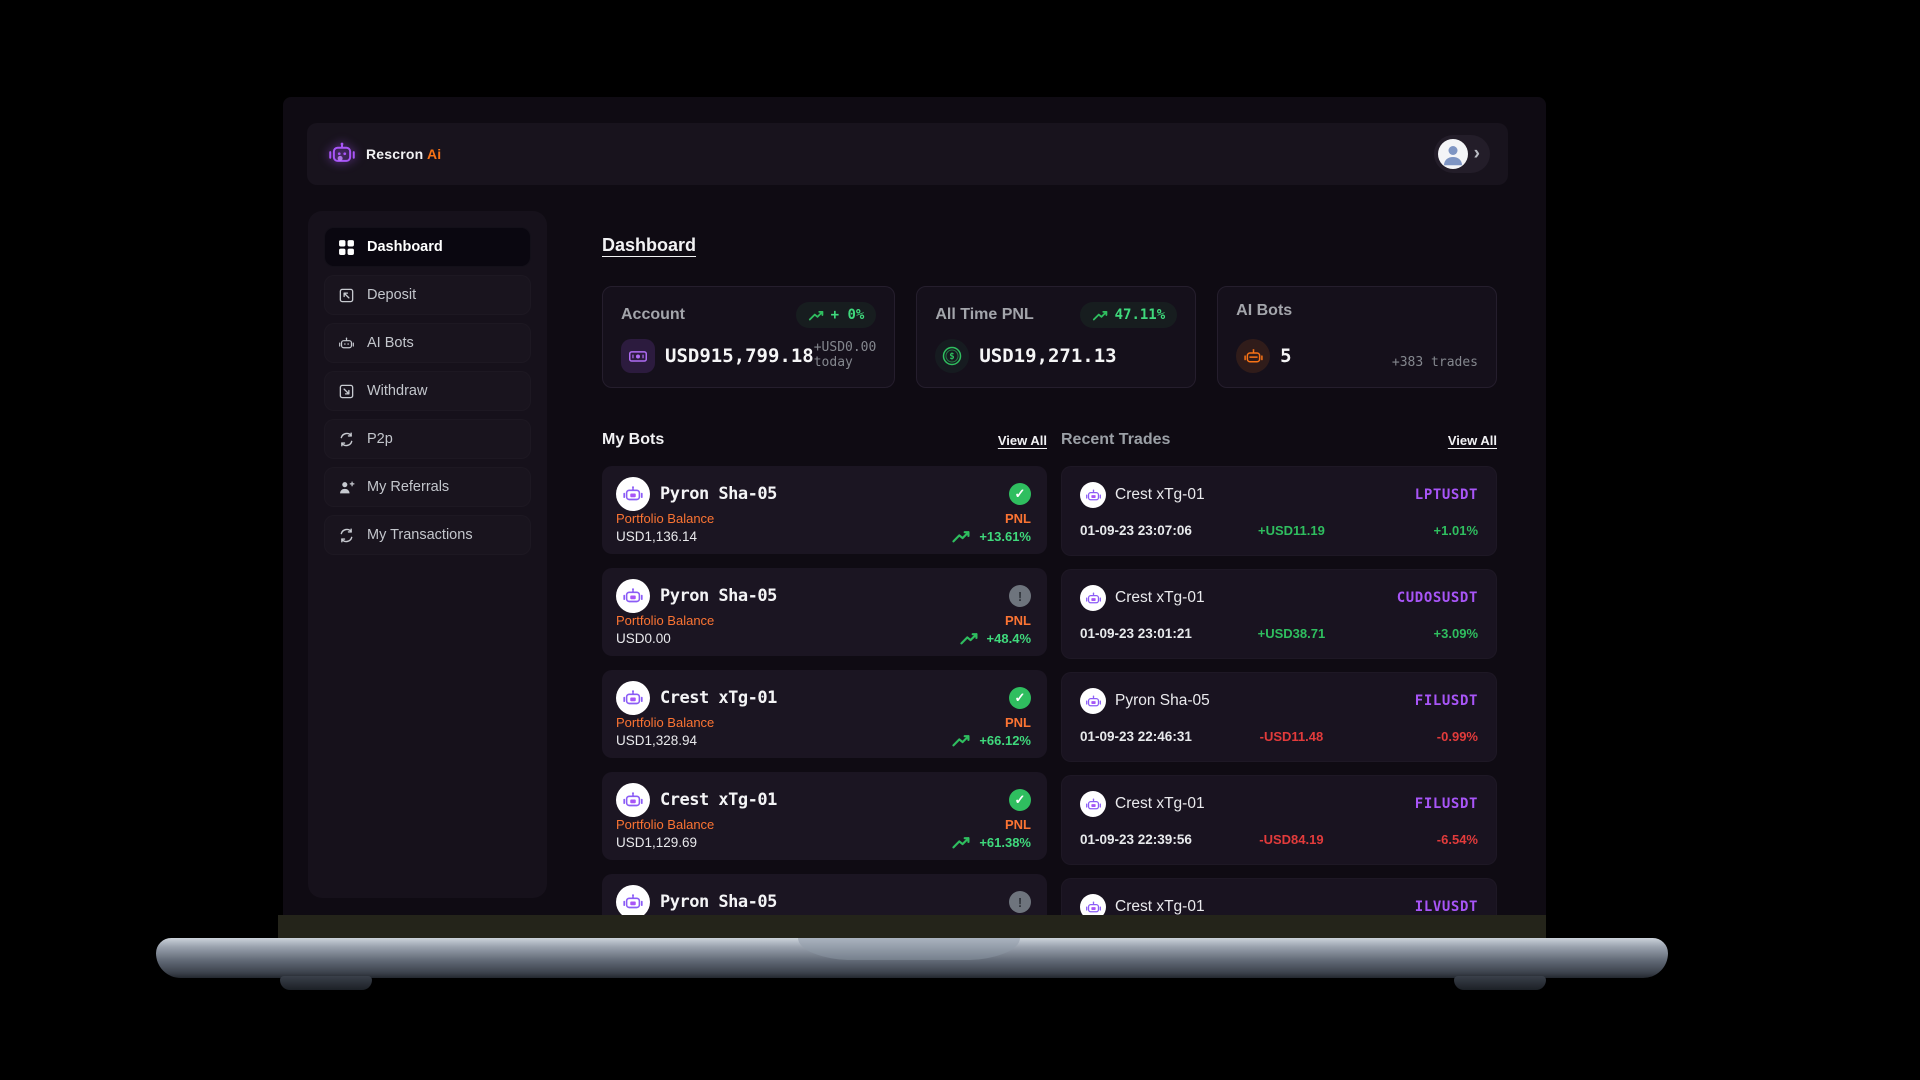 The image size is (1920, 1080). Describe the element at coordinates (657, 842) in the screenshot. I see `portfolio-balance-value: USD1,129.69` at that location.